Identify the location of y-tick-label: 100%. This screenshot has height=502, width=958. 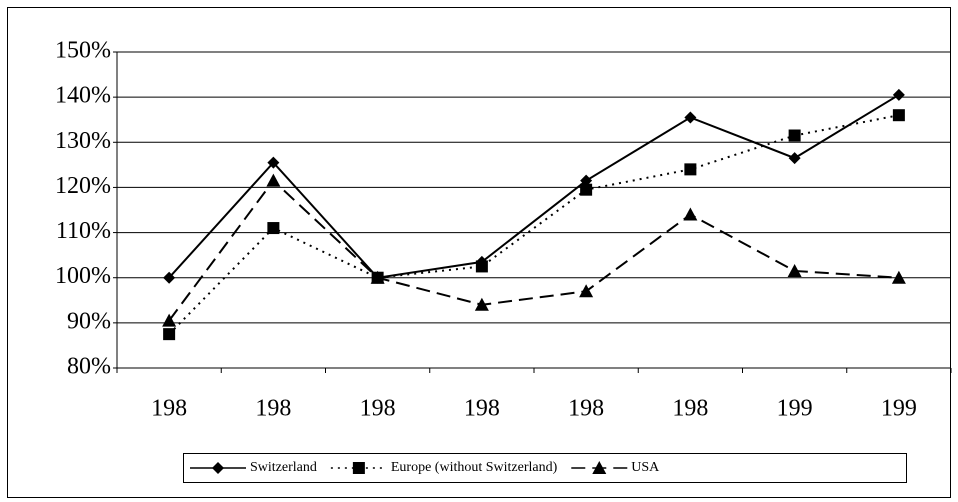
(83, 276).